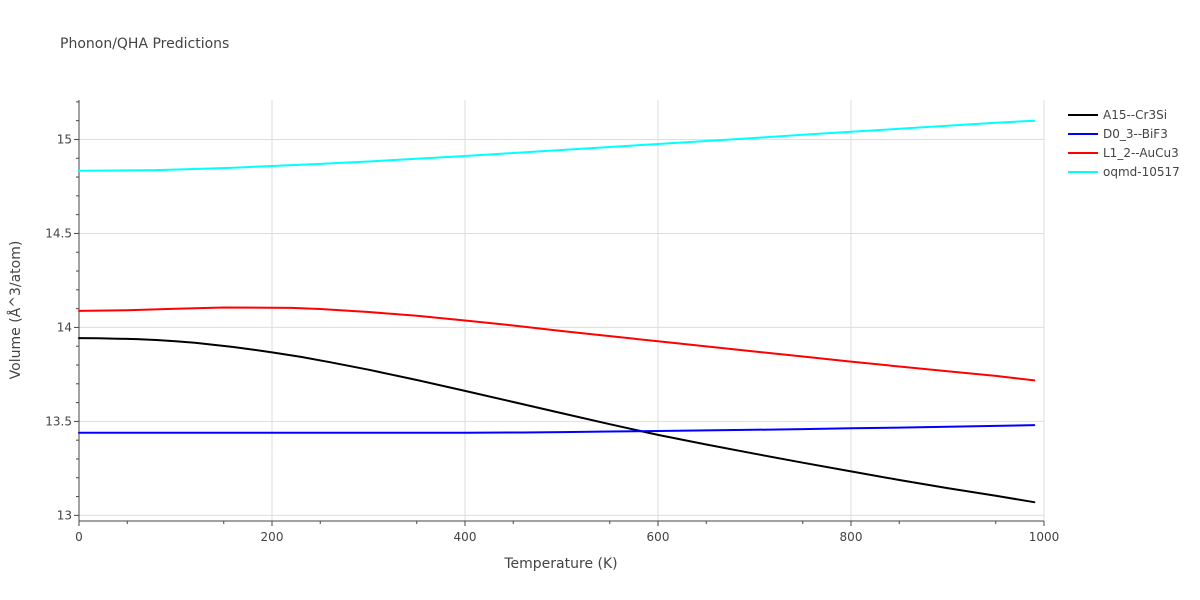 The width and height of the screenshot is (1200, 600). I want to click on legend-item: L1_2--AuCu3, so click(1123, 153).